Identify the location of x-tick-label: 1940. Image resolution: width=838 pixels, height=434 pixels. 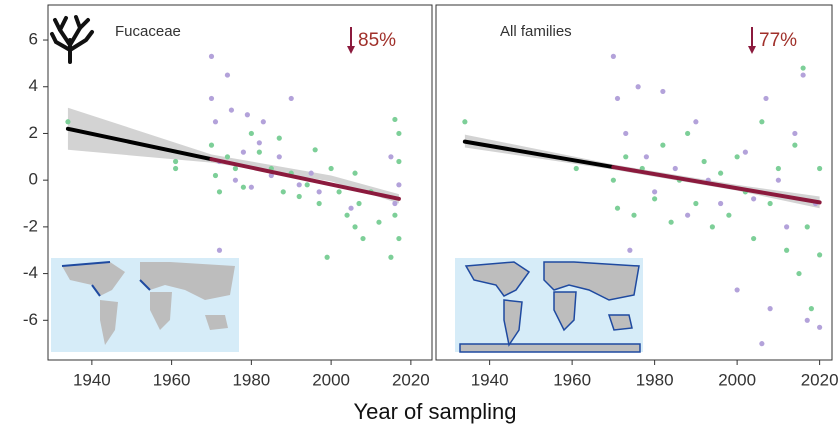
(490, 379).